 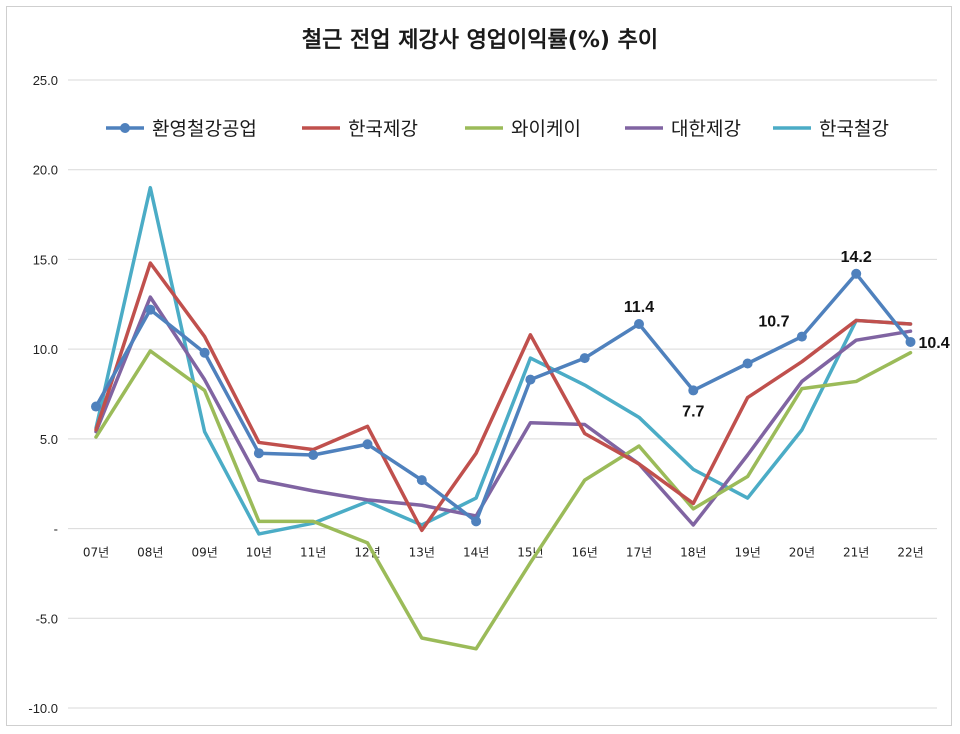 I want to click on y-tick-label: 10.0, so click(x=45, y=349).